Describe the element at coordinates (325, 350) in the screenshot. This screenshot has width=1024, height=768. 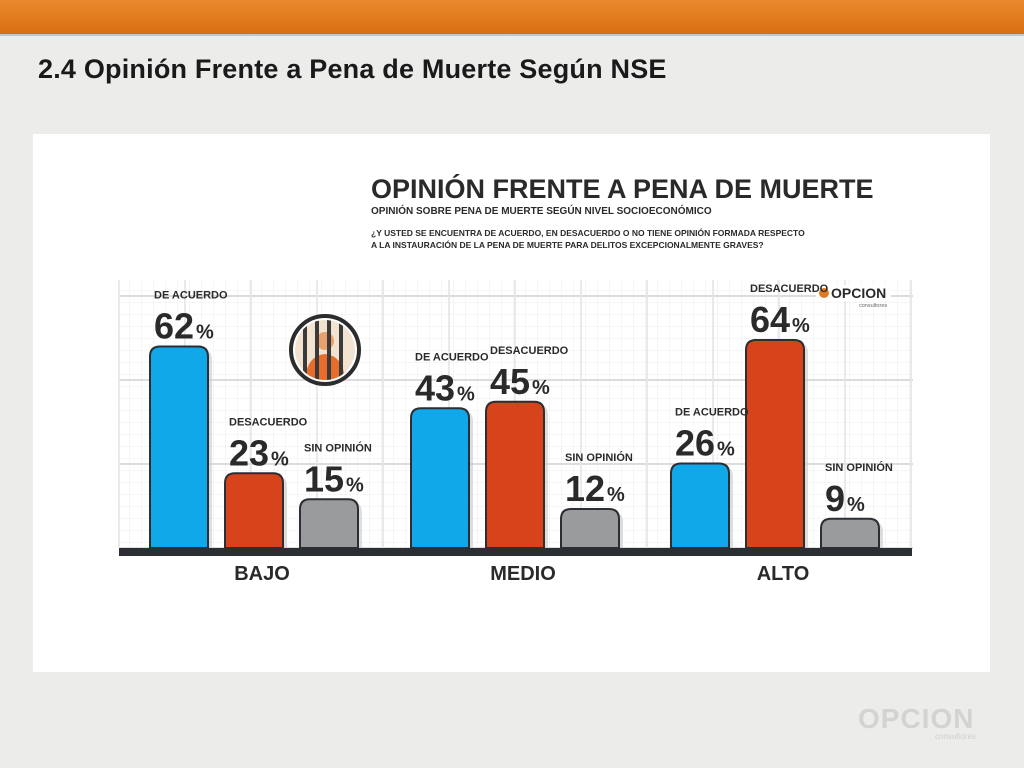
I see `jail-icon` at that location.